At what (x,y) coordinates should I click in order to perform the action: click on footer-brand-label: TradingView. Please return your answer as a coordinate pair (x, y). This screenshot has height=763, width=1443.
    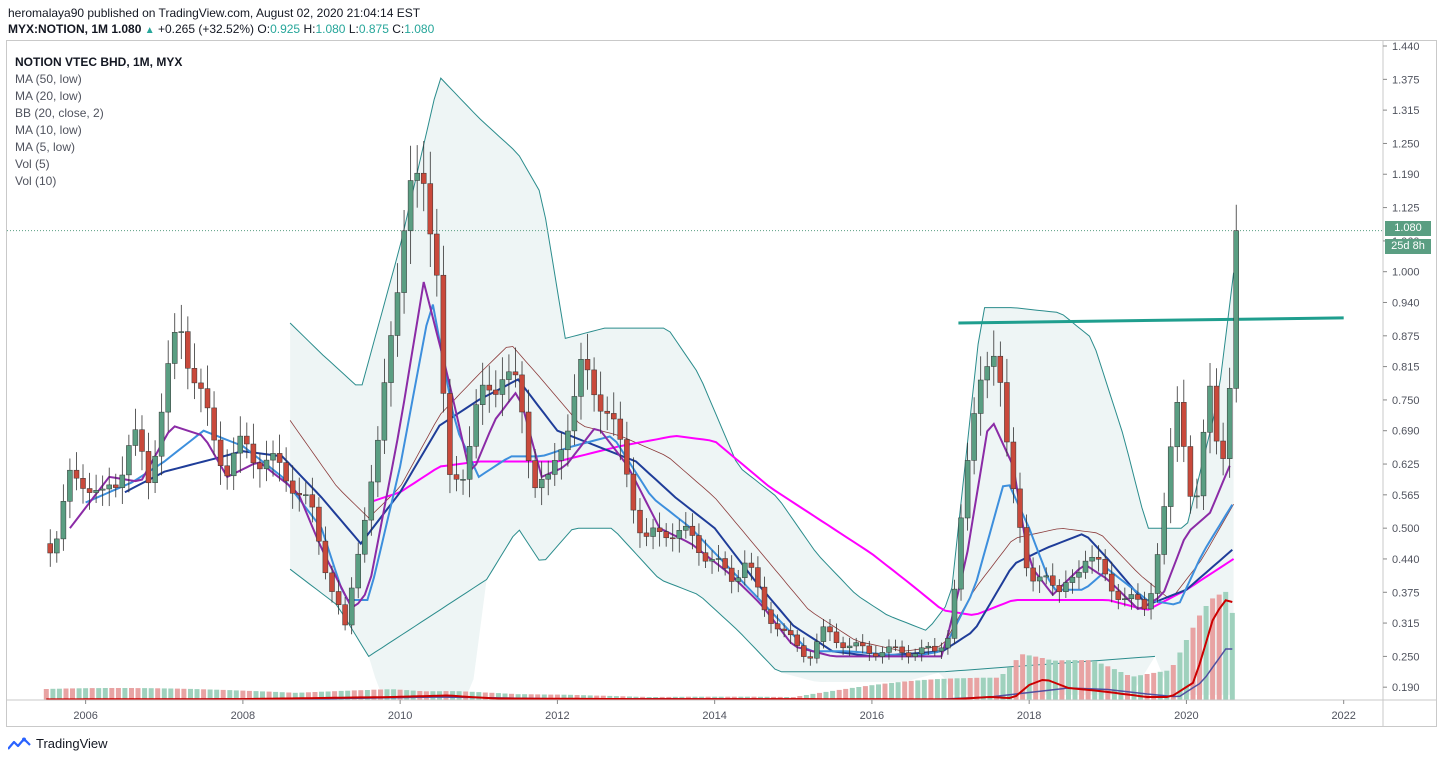
    Looking at the image, I should click on (72, 743).